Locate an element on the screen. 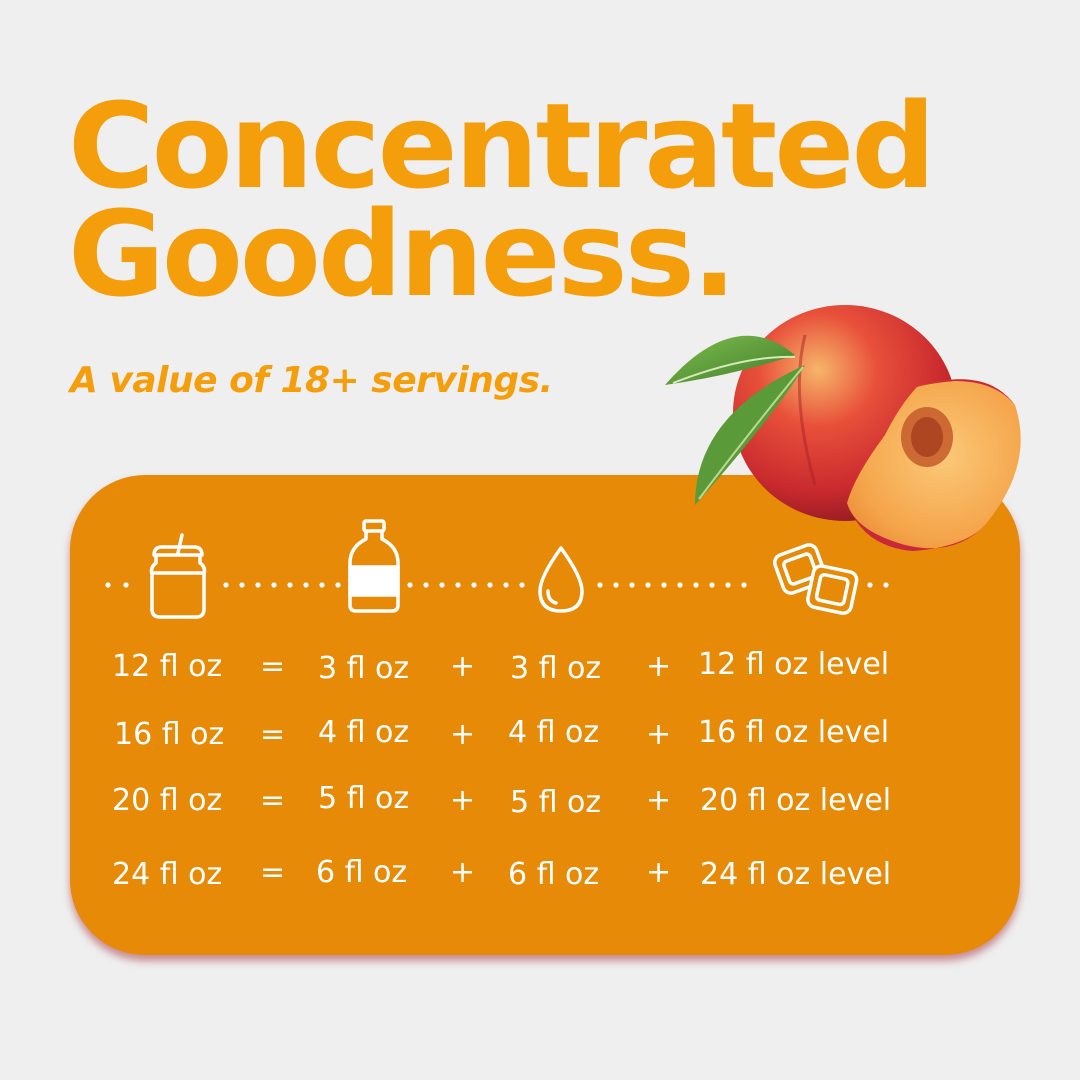  row-3-ice: 20 fl oz level is located at coordinates (796, 800).